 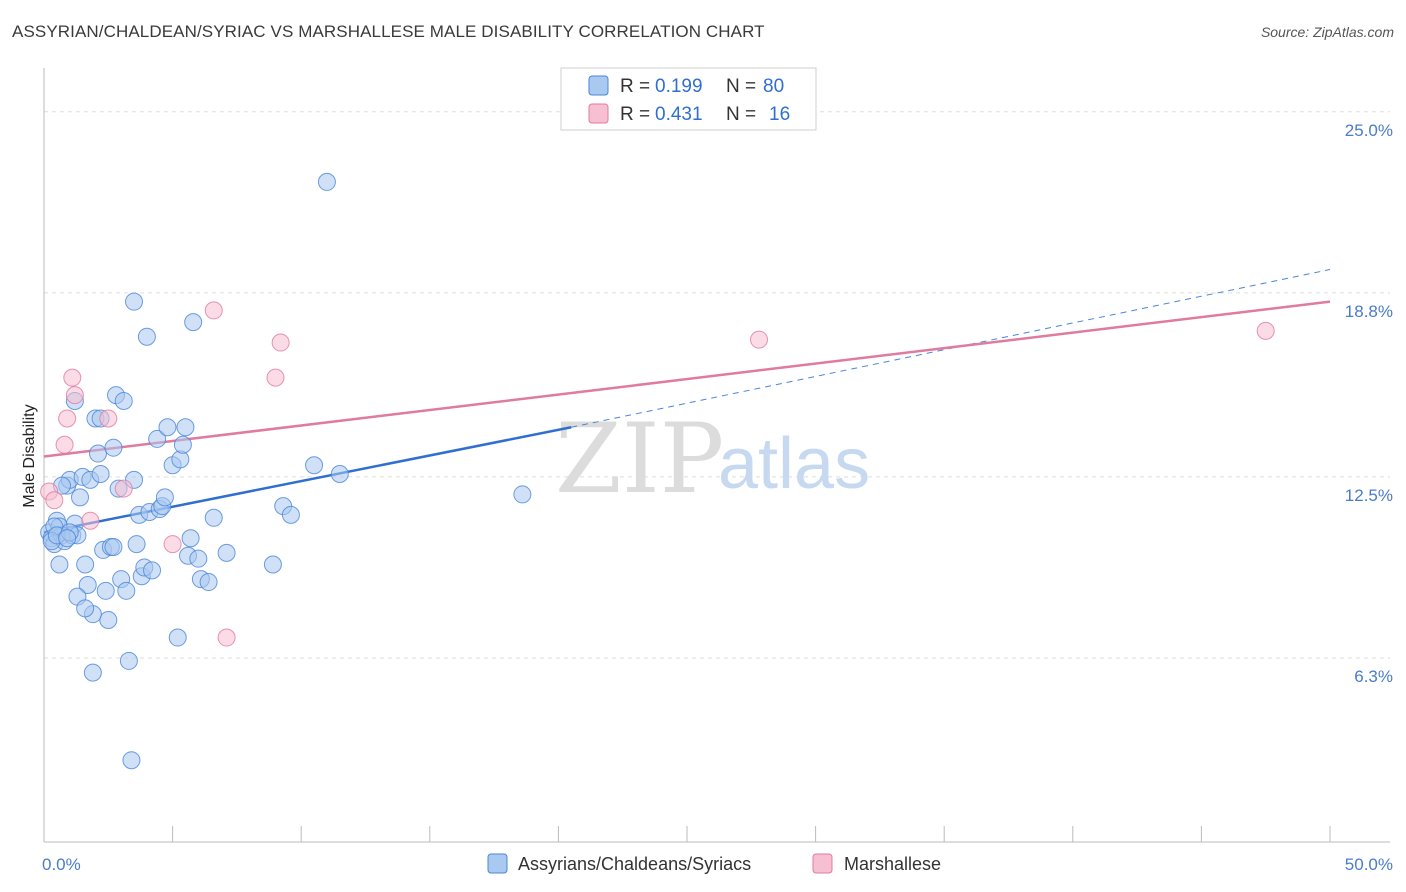 What do you see at coordinates (497, 863) in the screenshot?
I see `series-legend-swatch-assyrian` at bounding box center [497, 863].